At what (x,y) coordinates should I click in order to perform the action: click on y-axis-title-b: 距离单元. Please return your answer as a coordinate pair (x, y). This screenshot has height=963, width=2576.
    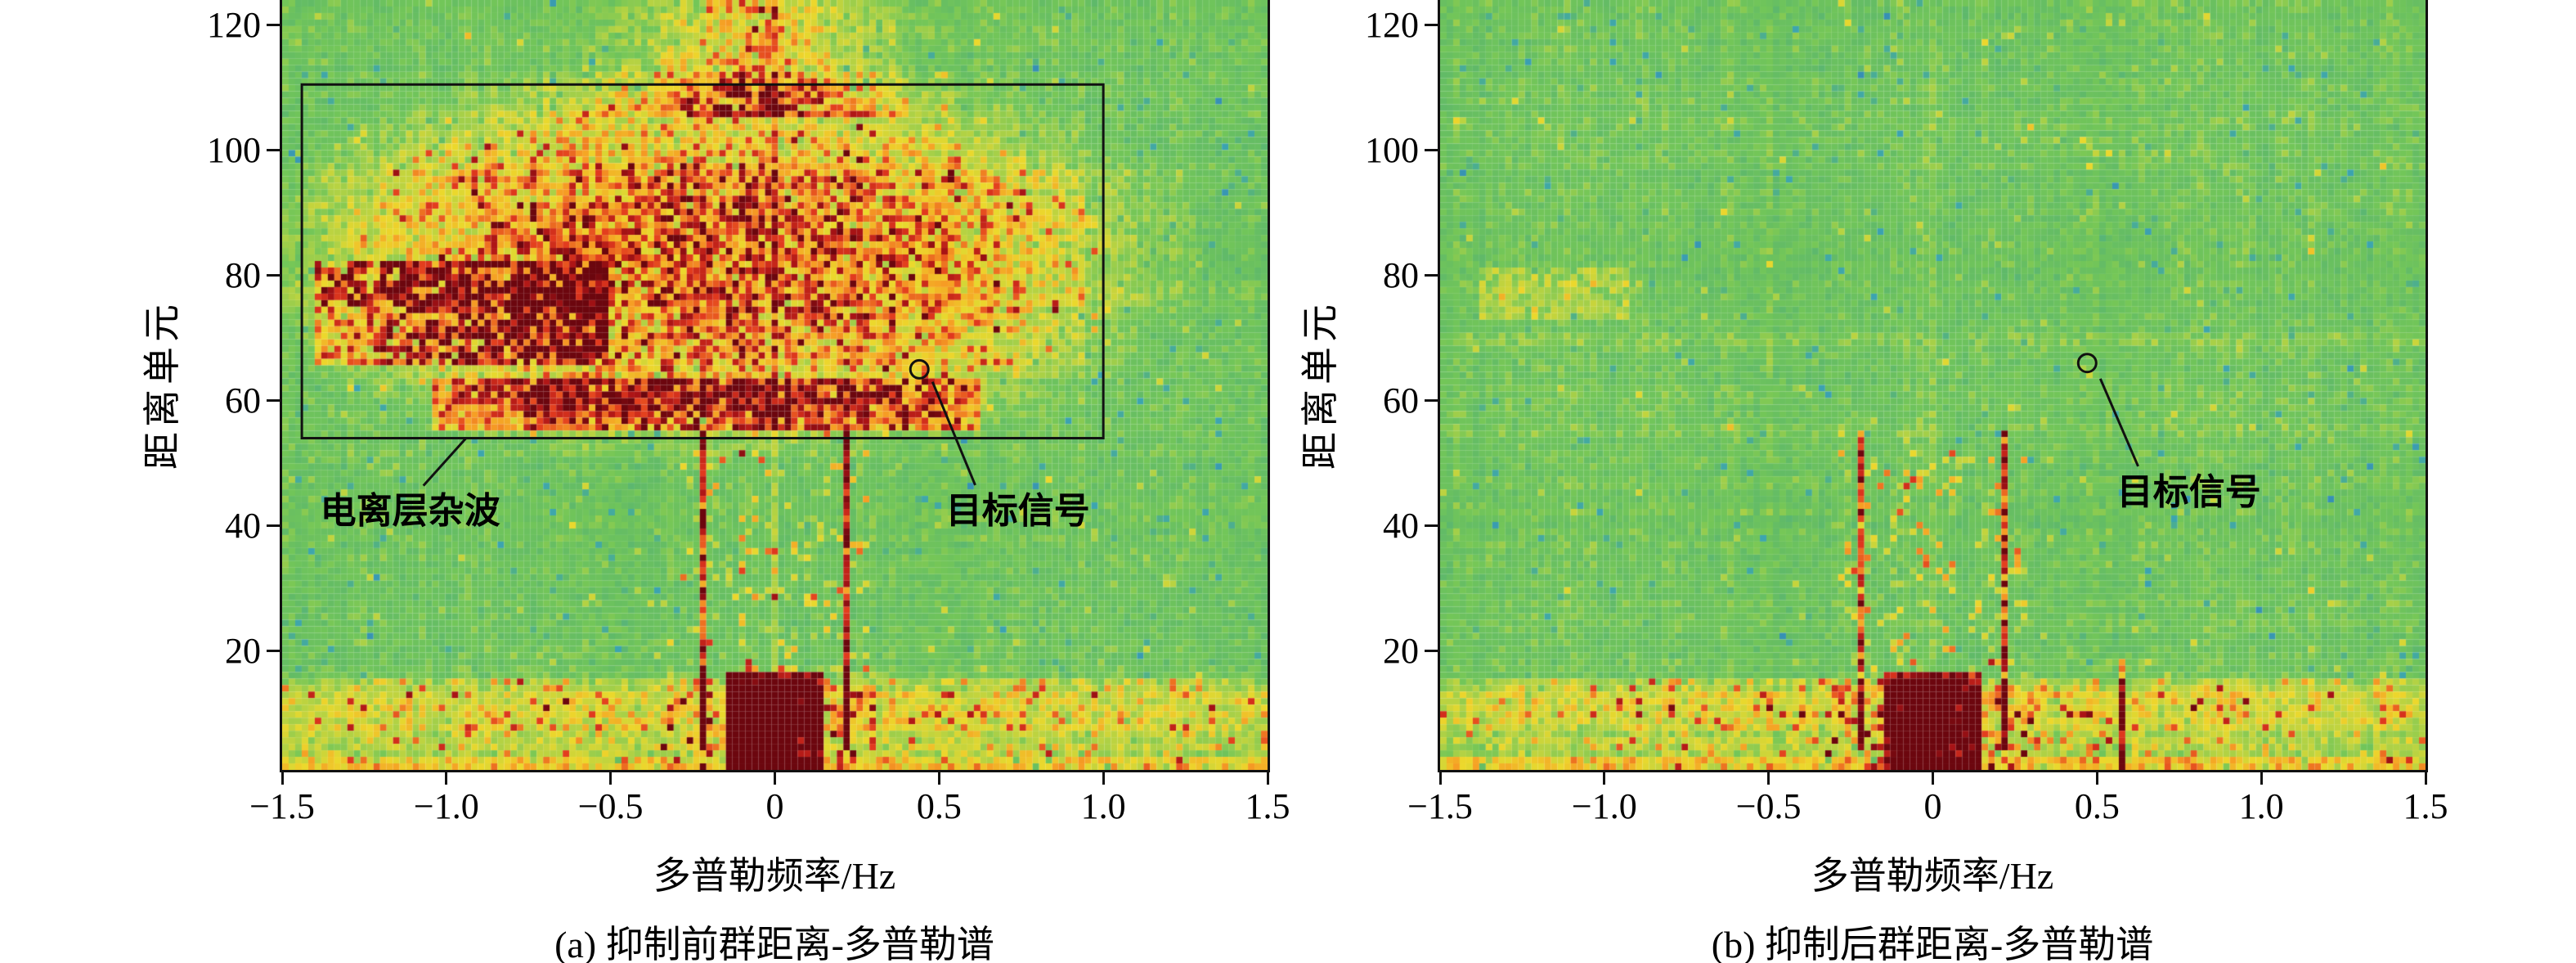
    Looking at the image, I should click on (1320, 385).